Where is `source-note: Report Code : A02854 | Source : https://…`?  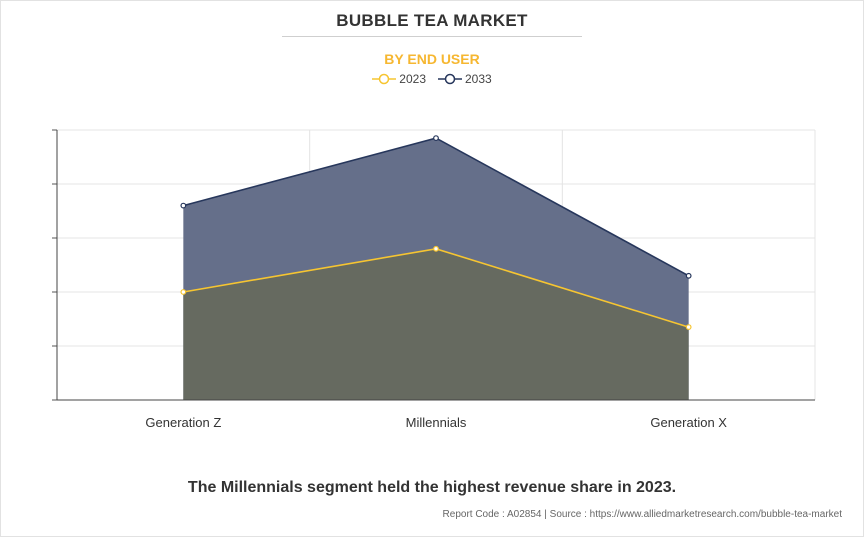 source-note: Report Code : A02854 | Source : https://… is located at coordinates (642, 514).